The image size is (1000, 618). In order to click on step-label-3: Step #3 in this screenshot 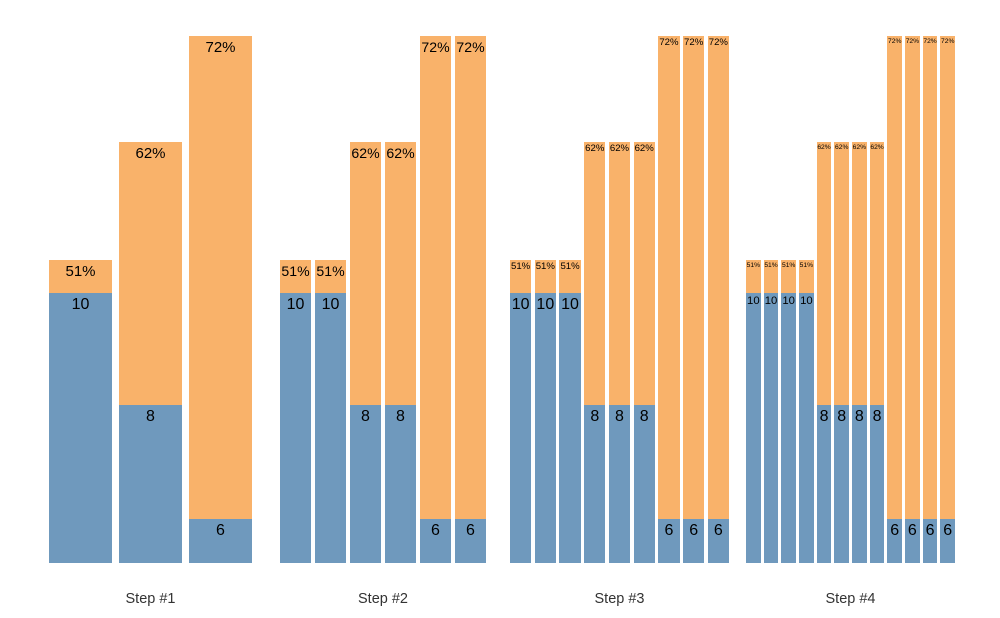, I will do `click(619, 599)`.